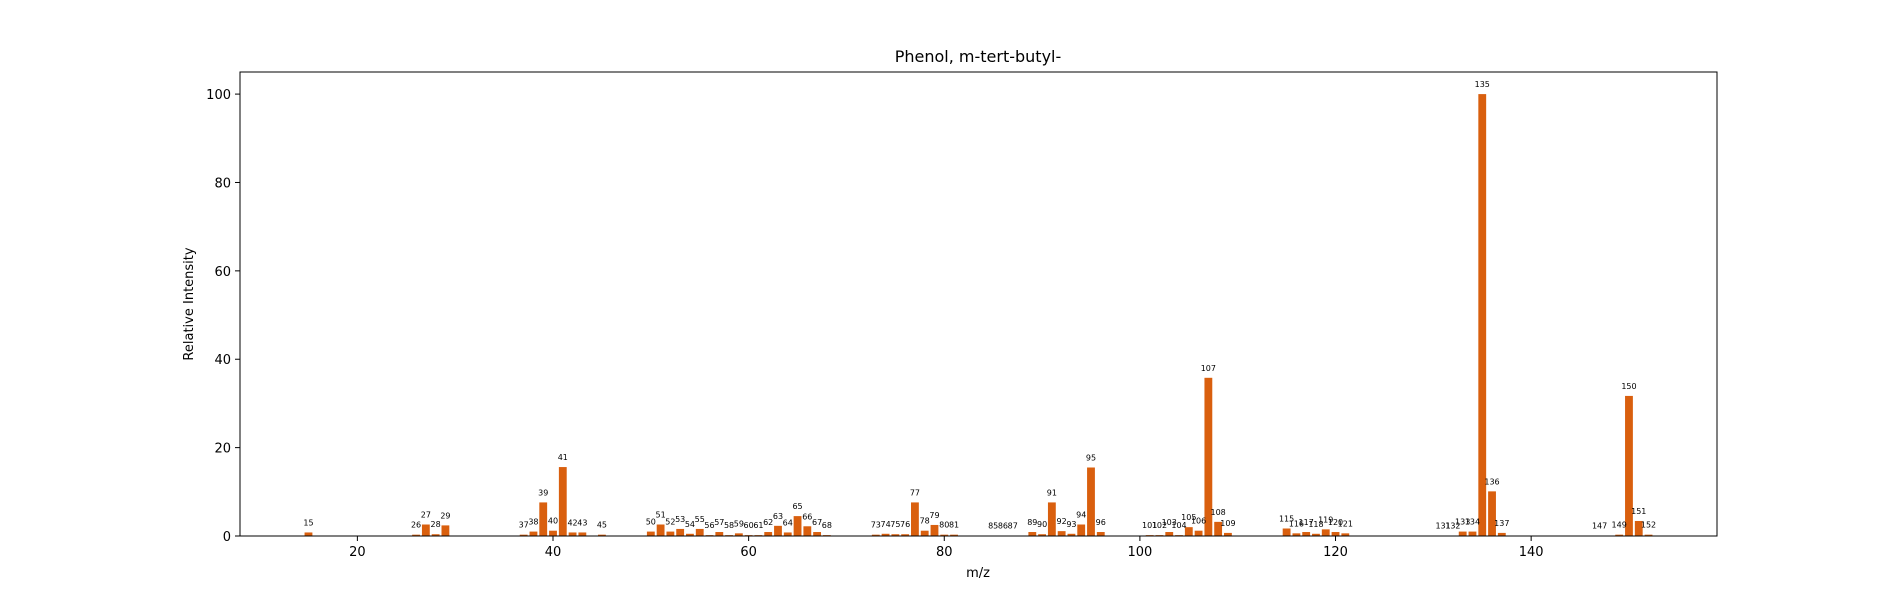  What do you see at coordinates (1482, 84) in the screenshot?
I see `data-label-mz-135: 135` at bounding box center [1482, 84].